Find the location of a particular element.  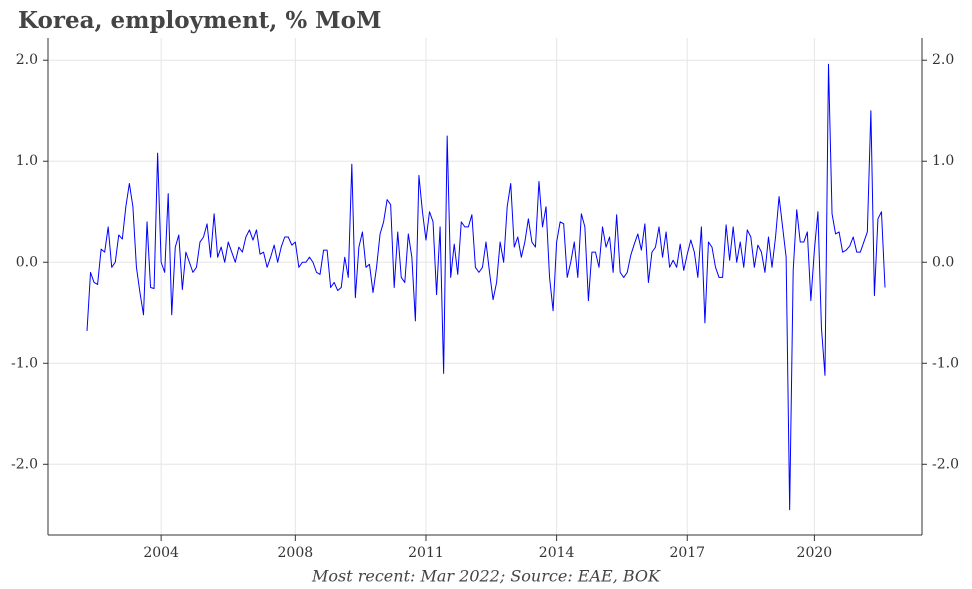

y2-tick-label: -1.0 is located at coordinates (945, 363).